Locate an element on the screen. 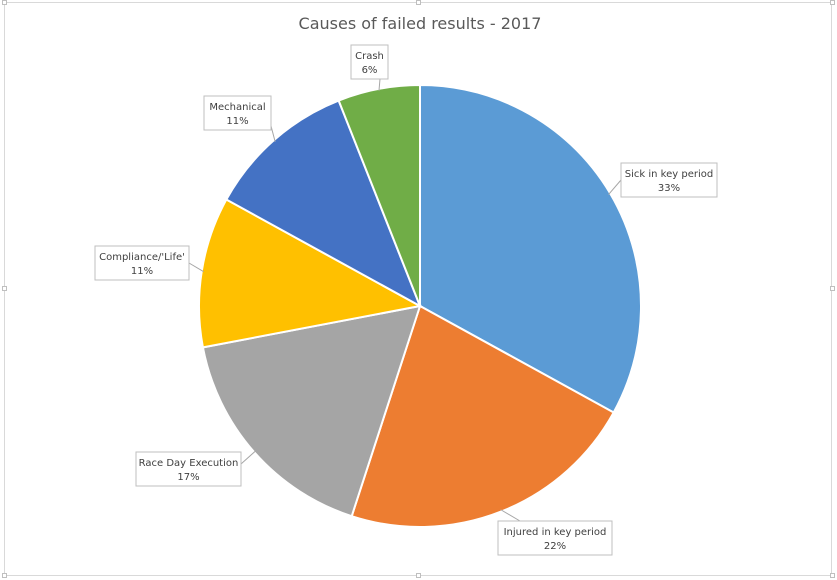 This screenshot has width=837, height=580. data-label-percent: 17% is located at coordinates (188, 477).